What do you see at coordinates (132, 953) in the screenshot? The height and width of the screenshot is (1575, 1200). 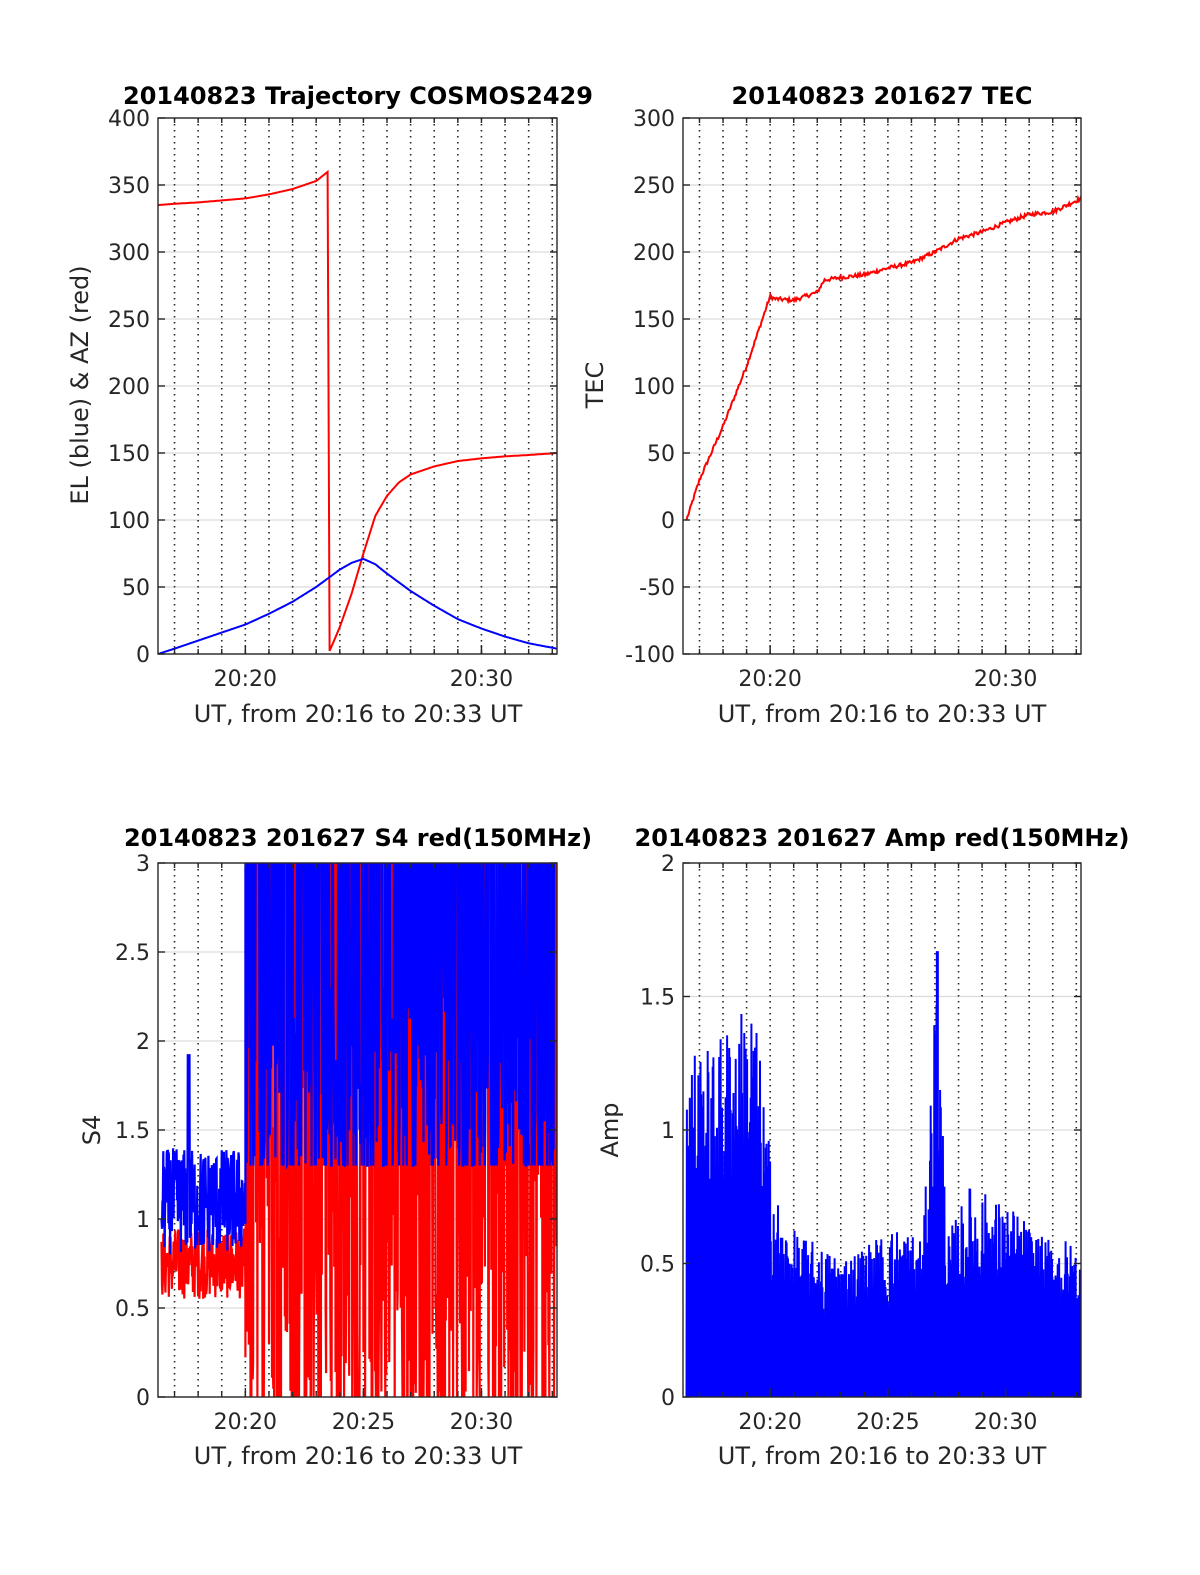 I see `y-tick-label: 2.5` at bounding box center [132, 953].